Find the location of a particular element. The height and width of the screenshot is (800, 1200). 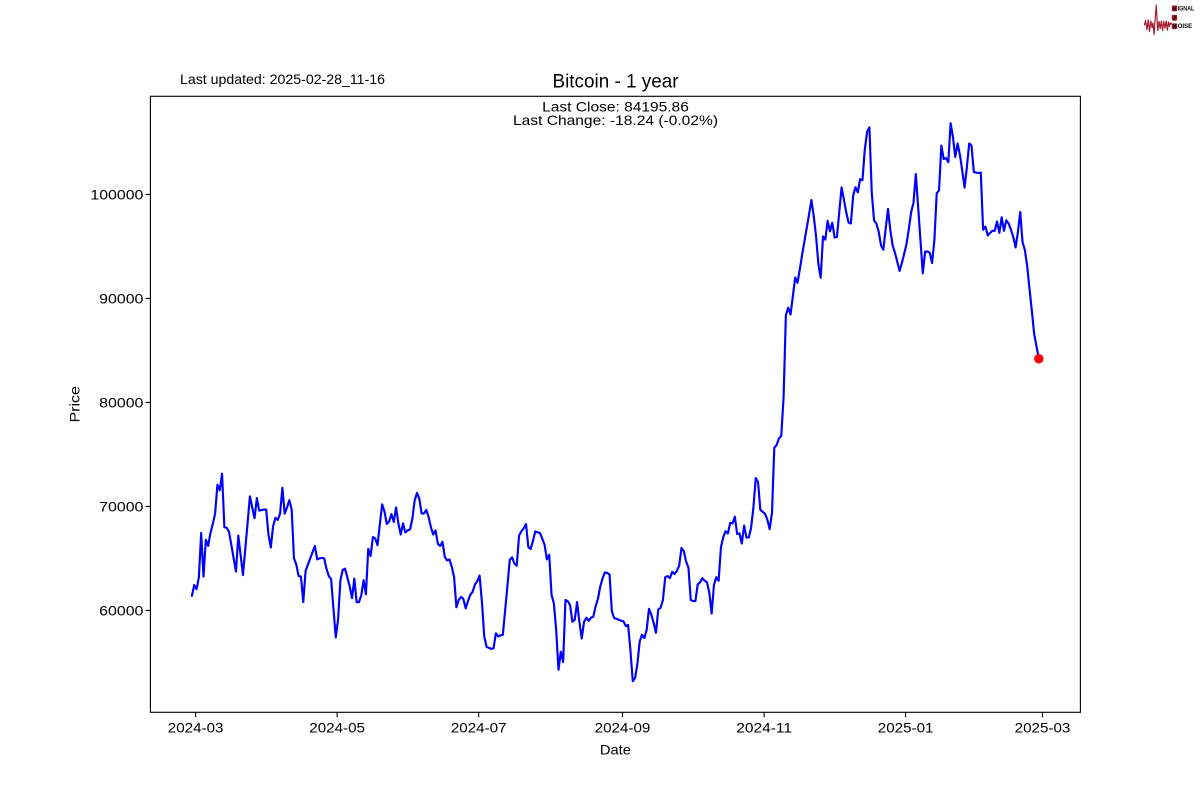

svg-text: 90000 is located at coordinates (121, 298).